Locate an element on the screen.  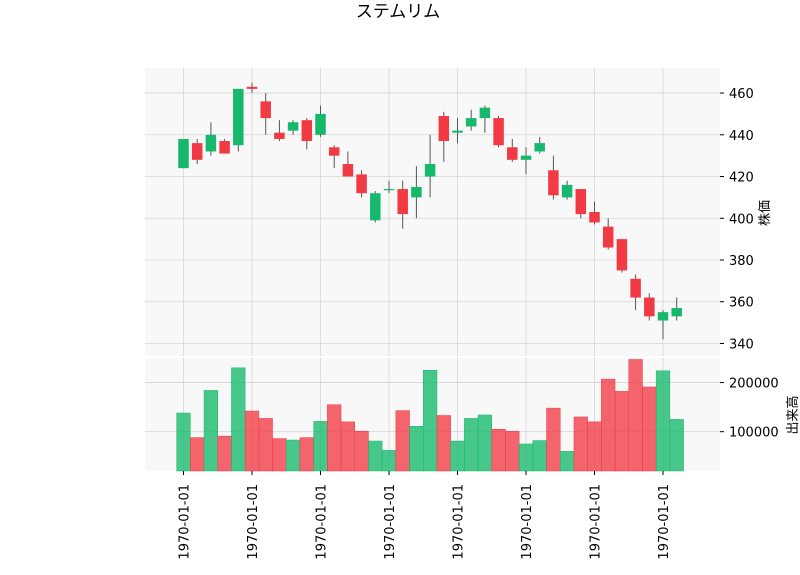
price-tick-label: 400 is located at coordinates (741, 219).